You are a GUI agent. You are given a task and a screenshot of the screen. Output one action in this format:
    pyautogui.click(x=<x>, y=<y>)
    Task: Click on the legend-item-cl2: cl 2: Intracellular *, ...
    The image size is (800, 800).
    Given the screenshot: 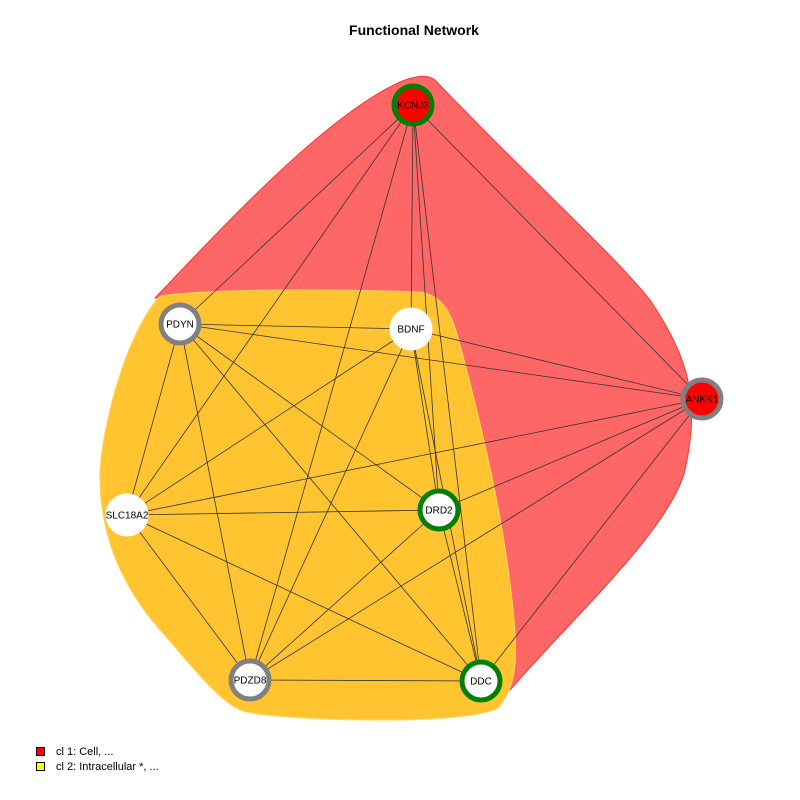 What is the action you would take?
    pyautogui.click(x=97, y=766)
    